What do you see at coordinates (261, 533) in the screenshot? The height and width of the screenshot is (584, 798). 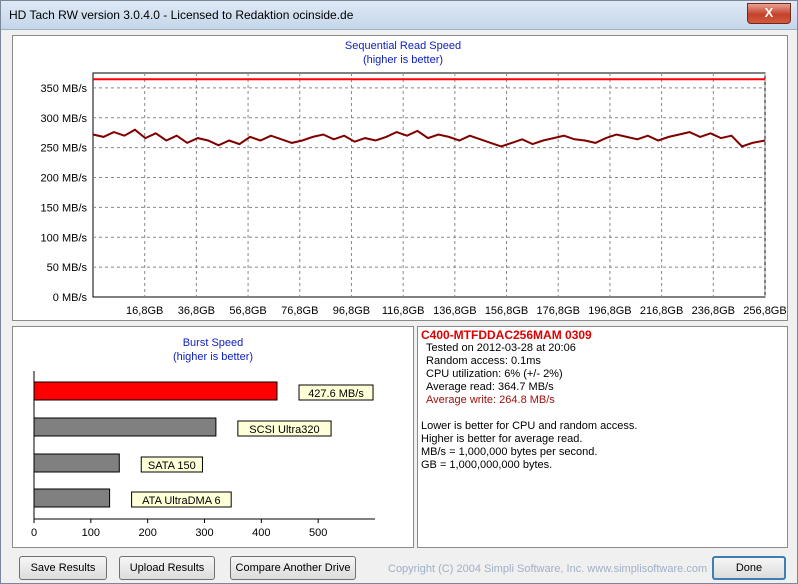 I see `burst-x-tick-label: 400` at bounding box center [261, 533].